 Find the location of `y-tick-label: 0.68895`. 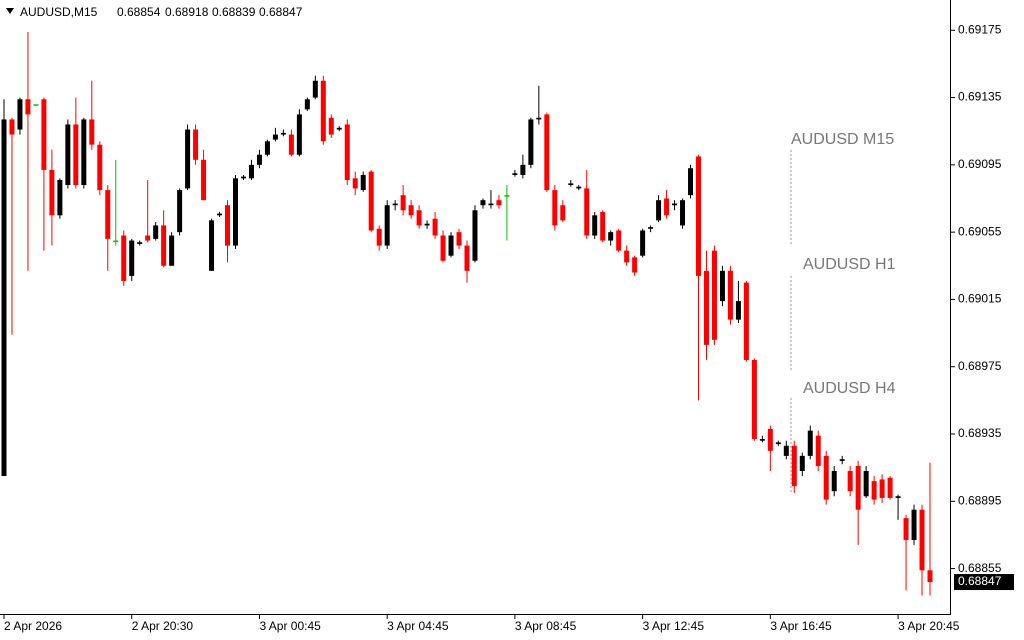

y-tick-label: 0.68895 is located at coordinates (980, 500).